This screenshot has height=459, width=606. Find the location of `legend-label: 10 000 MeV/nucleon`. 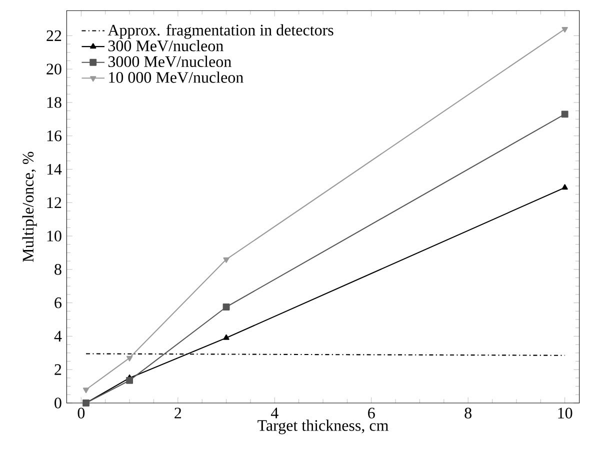

legend-label: 10 000 MeV/nucleon is located at coordinates (176, 77).